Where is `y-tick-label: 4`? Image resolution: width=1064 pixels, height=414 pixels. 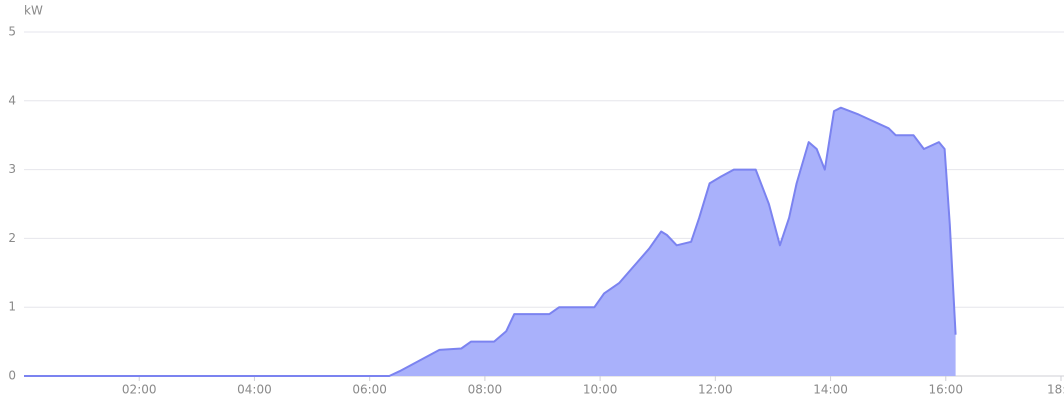 y-tick-label: 4 is located at coordinates (12, 100).